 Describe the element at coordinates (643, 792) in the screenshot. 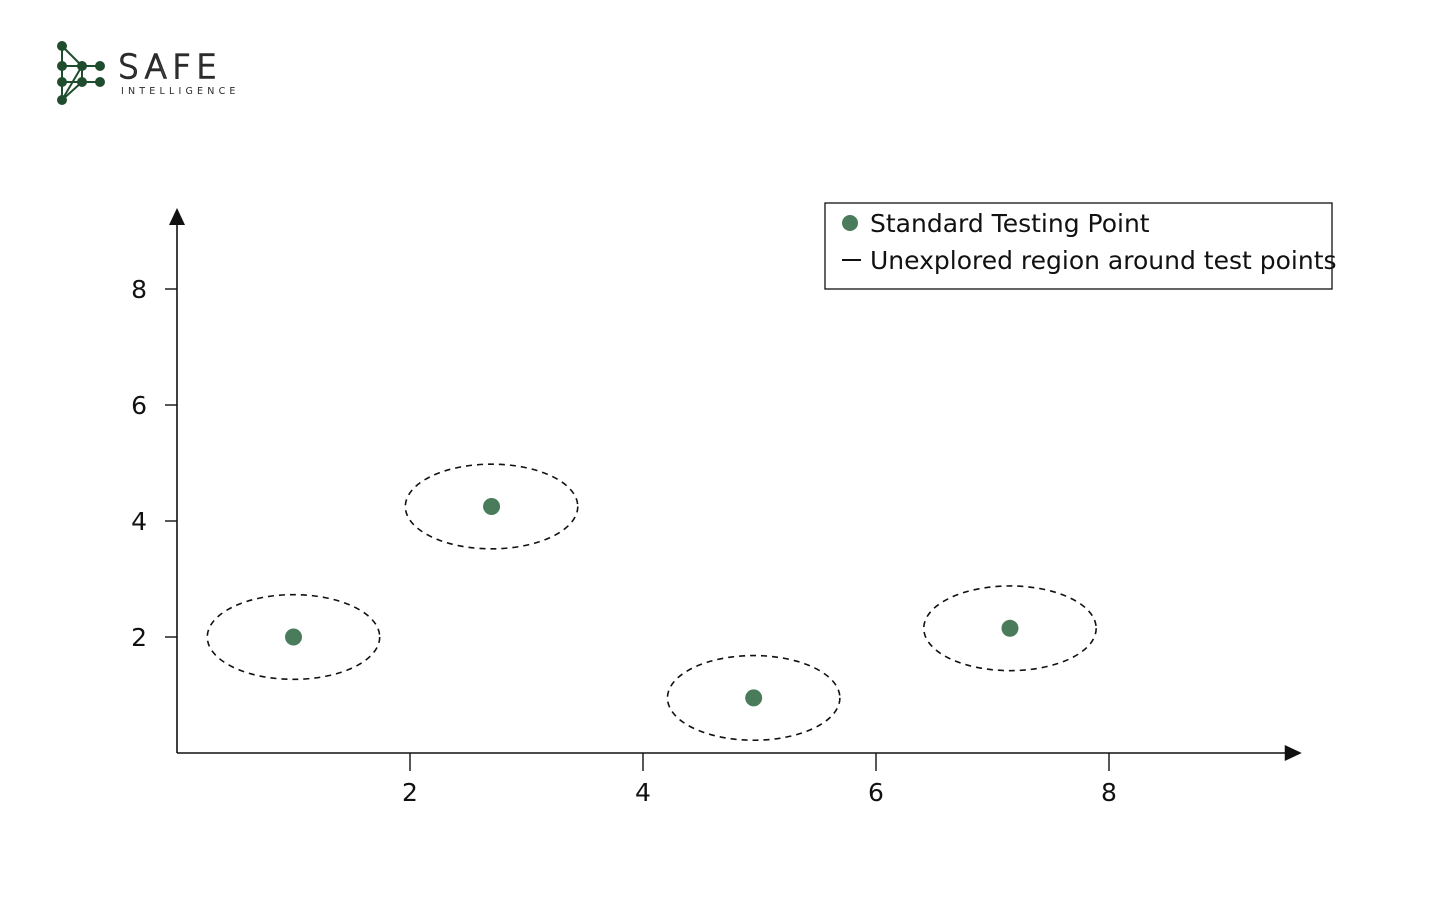

I see `x-tick-label: 4` at that location.